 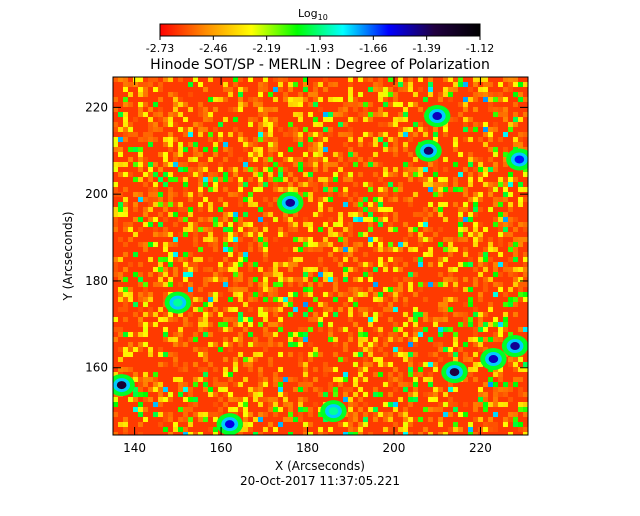 What do you see at coordinates (428, 150) in the screenshot?
I see `polarization-feature` at bounding box center [428, 150].